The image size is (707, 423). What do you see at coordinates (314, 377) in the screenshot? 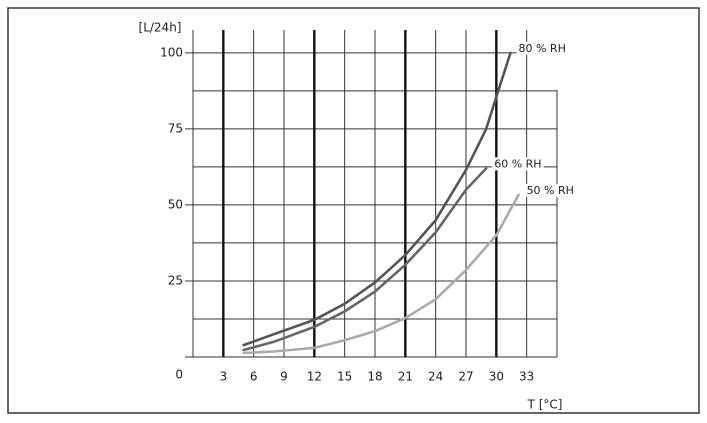
I see `x-tick-label: 12` at bounding box center [314, 377].